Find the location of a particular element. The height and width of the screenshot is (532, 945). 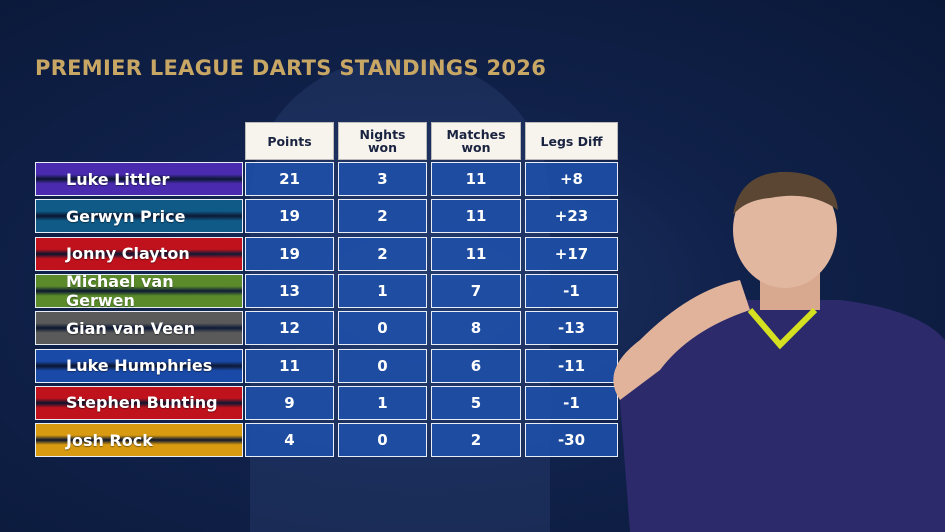

table-cell: 12 is located at coordinates (289, 328).